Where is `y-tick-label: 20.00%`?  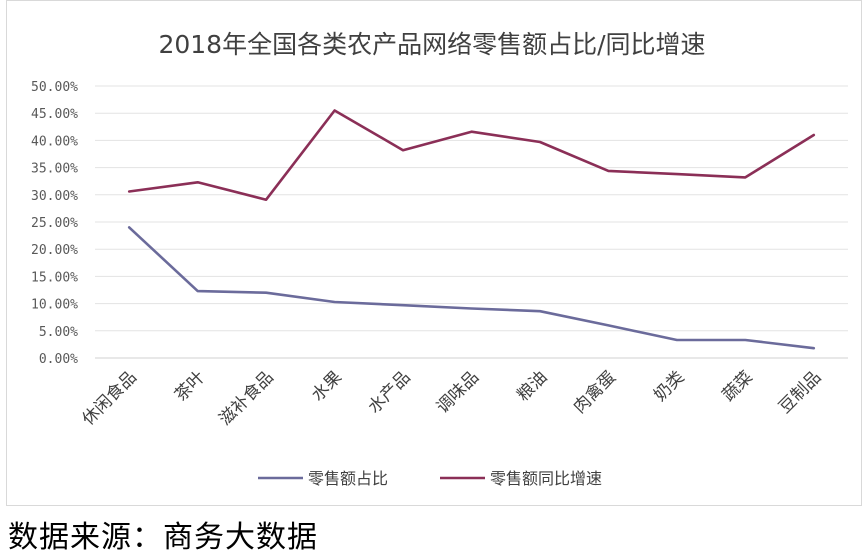
y-tick-label: 20.00% is located at coordinates (54, 250).